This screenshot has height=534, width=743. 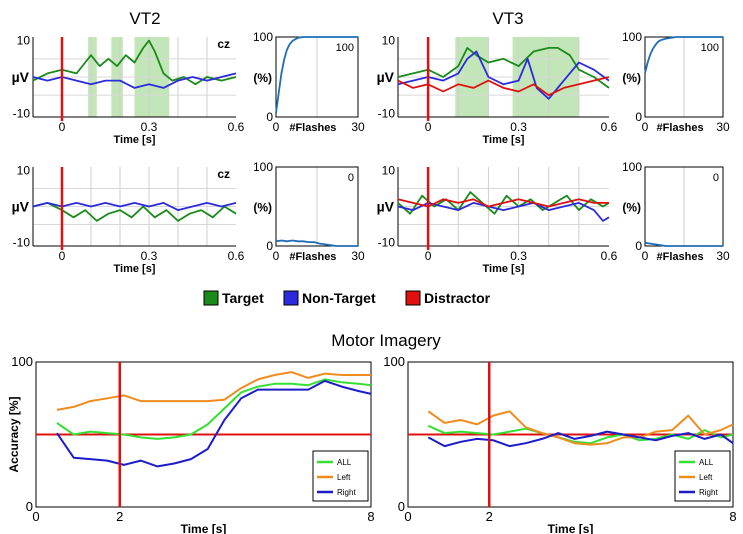 I want to click on title-motor-imagery: Motor Imagery, so click(x=386, y=340).